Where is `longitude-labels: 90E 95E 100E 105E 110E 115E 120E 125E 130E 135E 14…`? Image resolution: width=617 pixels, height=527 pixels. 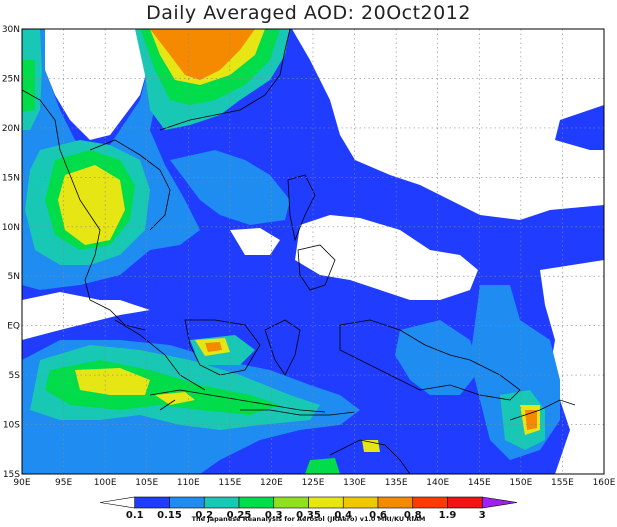
longitude-labels: 90E 95E 100E 105E 110E 115E 120E 125E 130E 135E 14… is located at coordinates (314, 483).